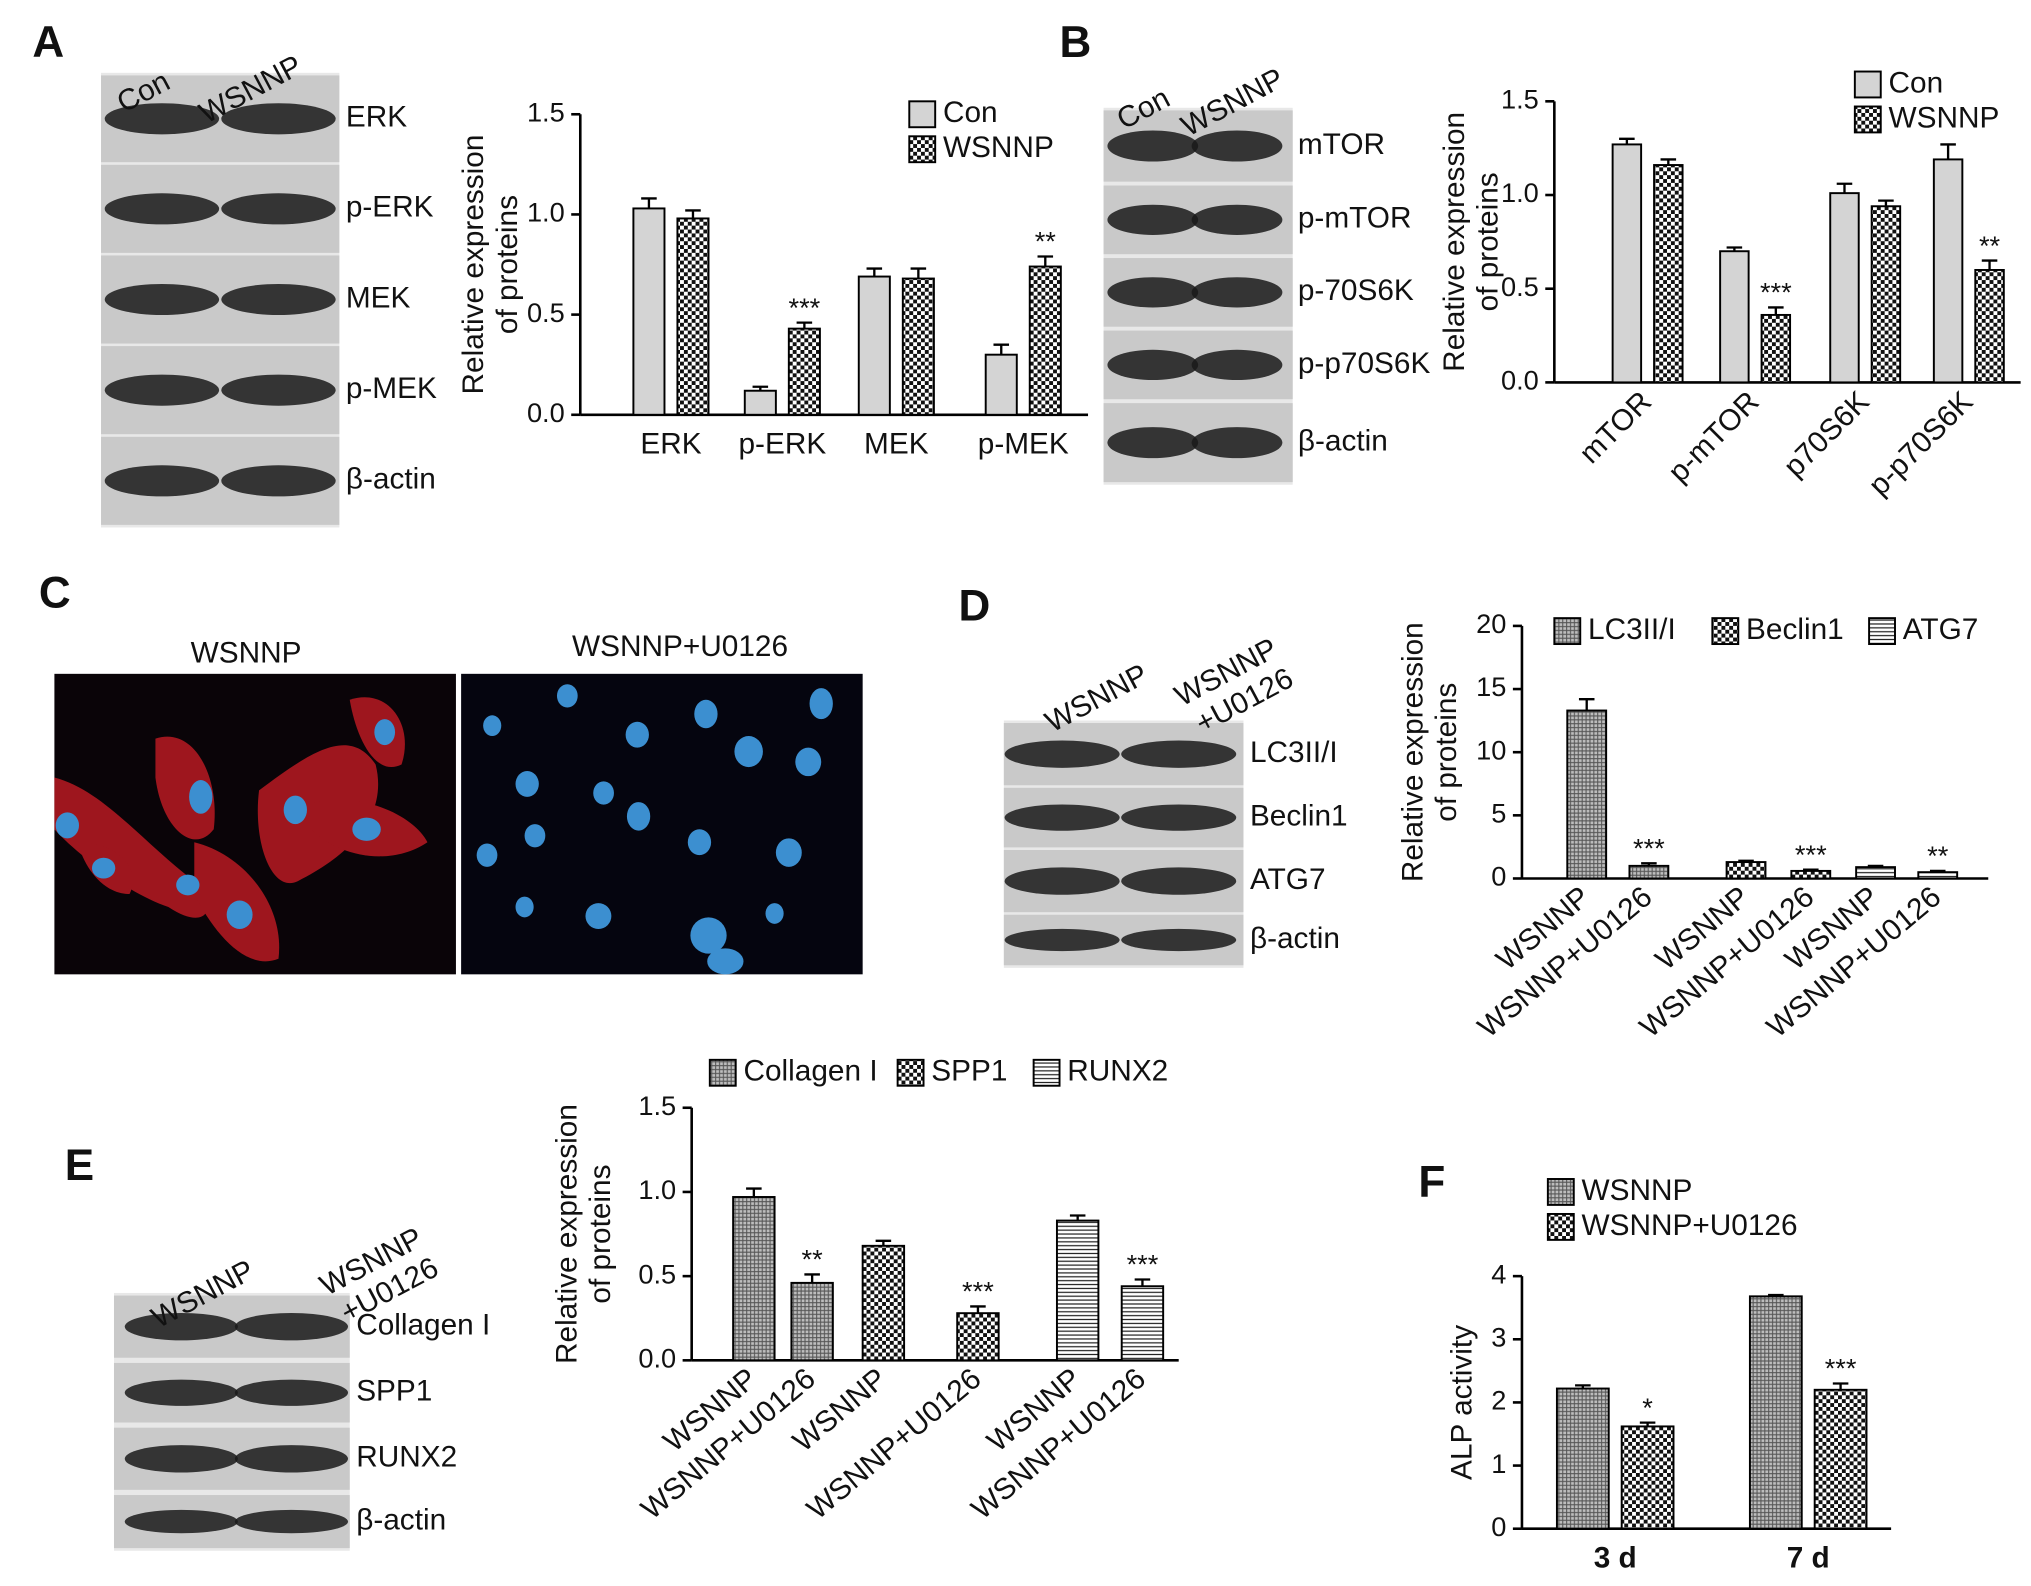 The width and height of the screenshot is (2031, 1586). What do you see at coordinates (1498, 1400) in the screenshot?
I see `y-tick-label: 2` at bounding box center [1498, 1400].